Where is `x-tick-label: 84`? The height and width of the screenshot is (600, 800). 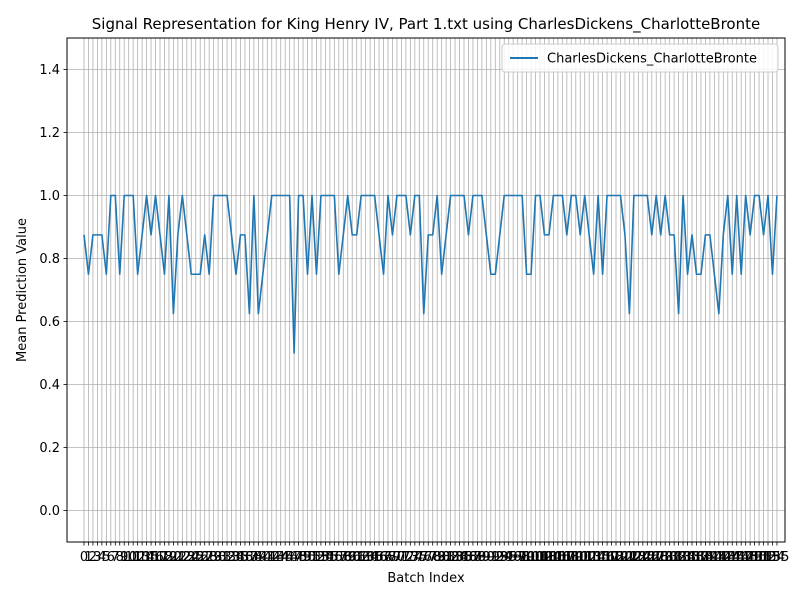 x-tick-label: 84 is located at coordinates (459, 557).